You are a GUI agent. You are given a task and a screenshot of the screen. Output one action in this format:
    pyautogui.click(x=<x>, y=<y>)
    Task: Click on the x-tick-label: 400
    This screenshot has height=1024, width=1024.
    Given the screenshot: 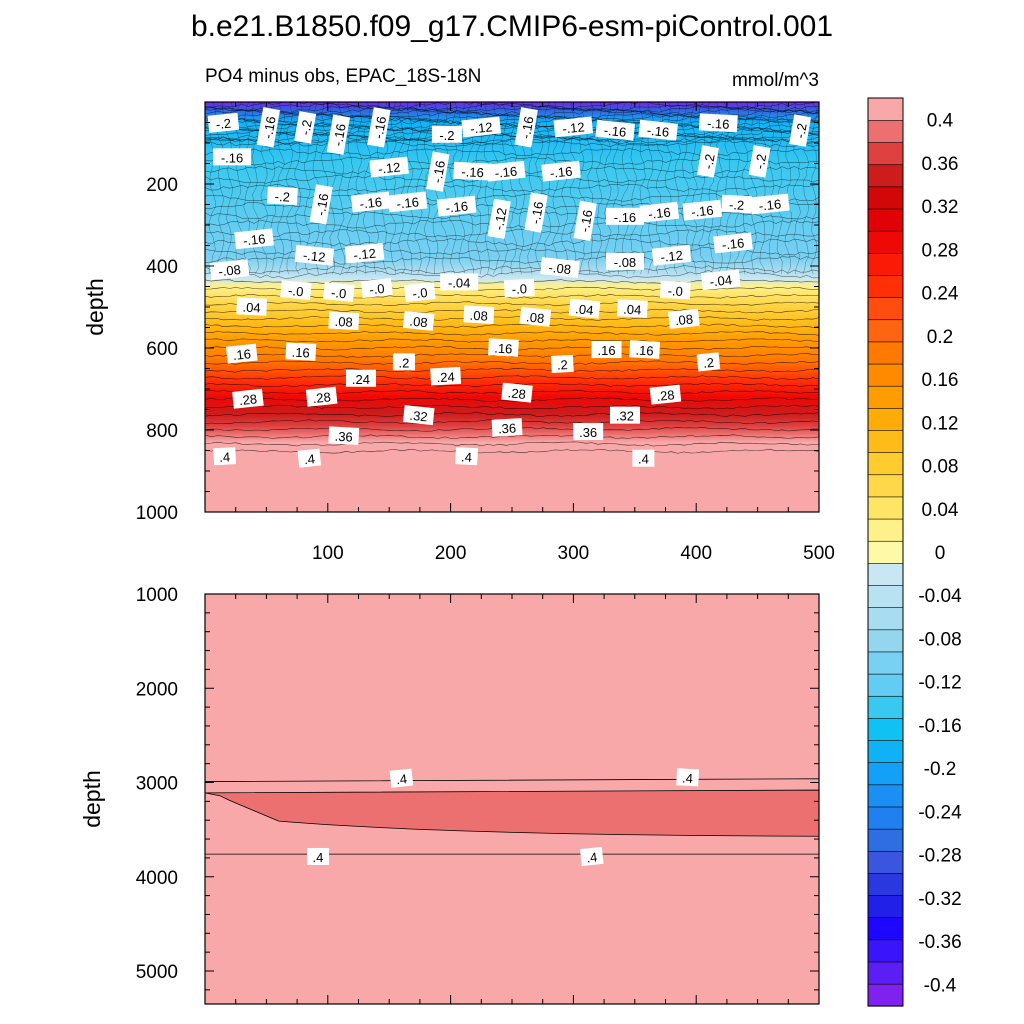 What is the action you would take?
    pyautogui.click(x=696, y=553)
    